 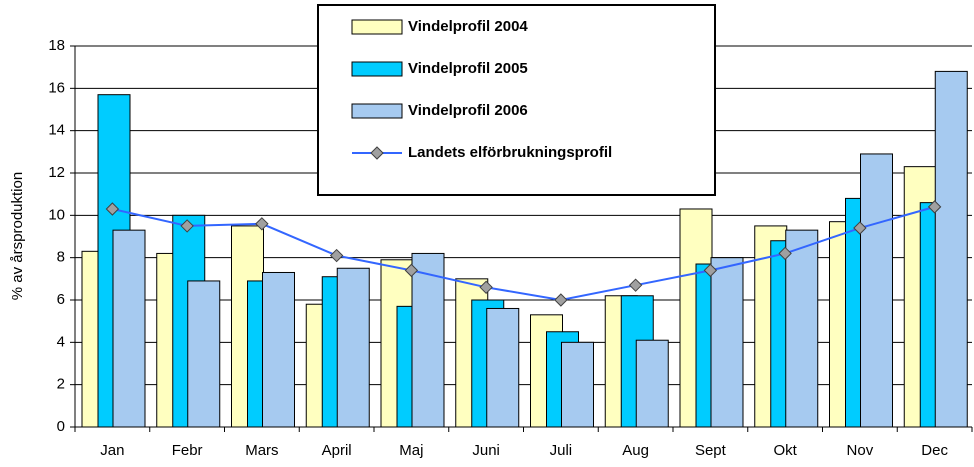 What do you see at coordinates (468, 68) in the screenshot?
I see `legend-label: Vindelprofil 2005` at bounding box center [468, 68].